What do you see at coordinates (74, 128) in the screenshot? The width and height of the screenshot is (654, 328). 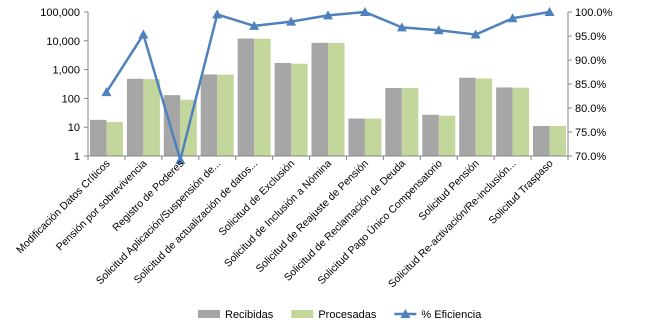 I see `y-left-tick-label-1: 10` at bounding box center [74, 128].